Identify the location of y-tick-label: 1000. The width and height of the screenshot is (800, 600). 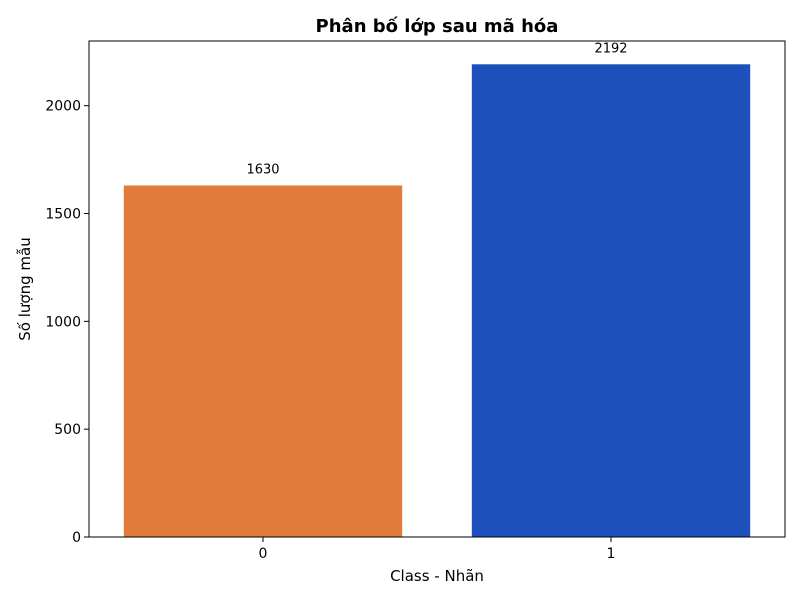
(63, 322).